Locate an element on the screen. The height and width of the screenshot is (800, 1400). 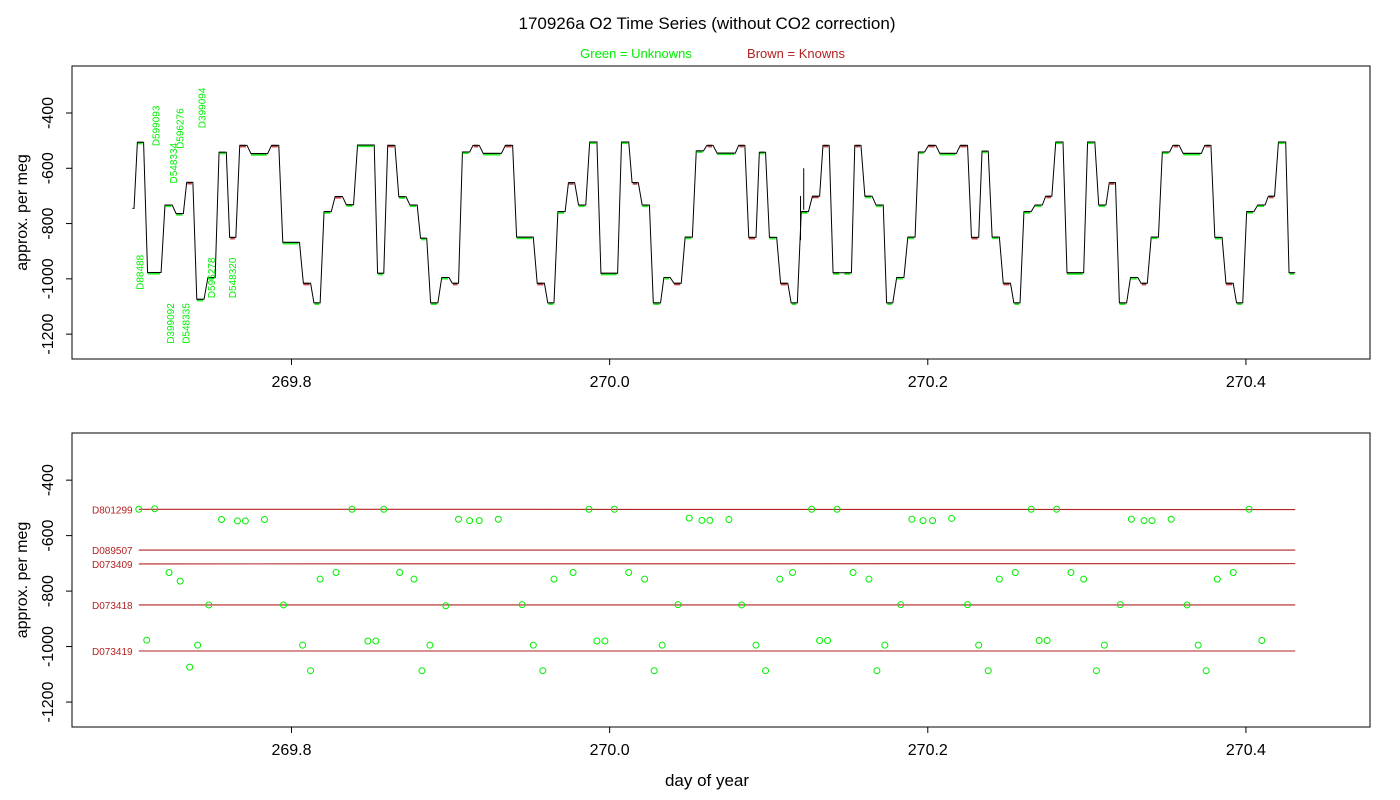
legend-unknowns: Green = Unknowns is located at coordinates (636, 53).